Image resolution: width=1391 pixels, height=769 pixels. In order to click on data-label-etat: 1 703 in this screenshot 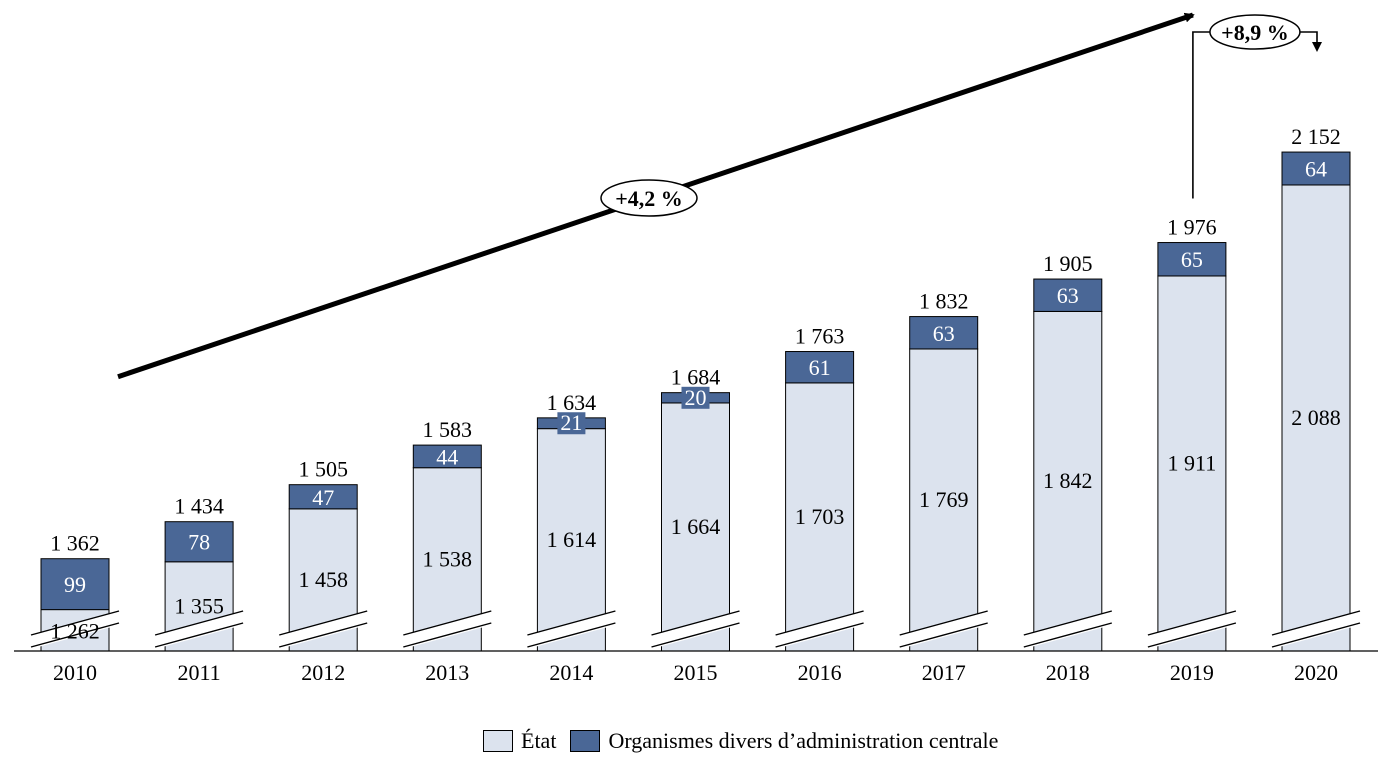, I will do `click(820, 516)`.